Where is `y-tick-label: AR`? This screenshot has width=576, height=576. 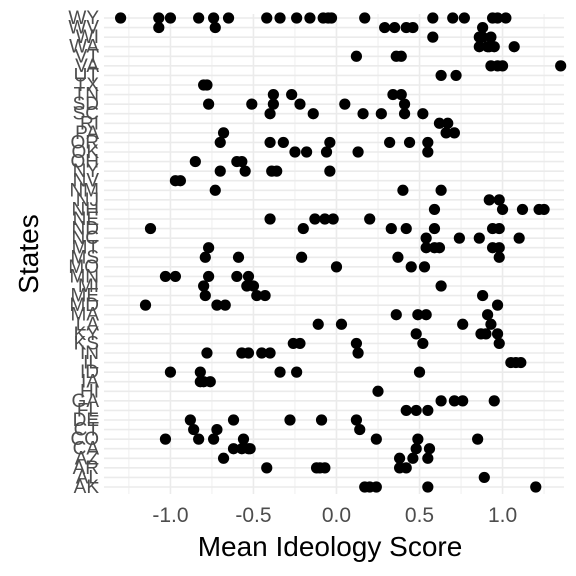 y-tick-label: AR is located at coordinates (86, 468).